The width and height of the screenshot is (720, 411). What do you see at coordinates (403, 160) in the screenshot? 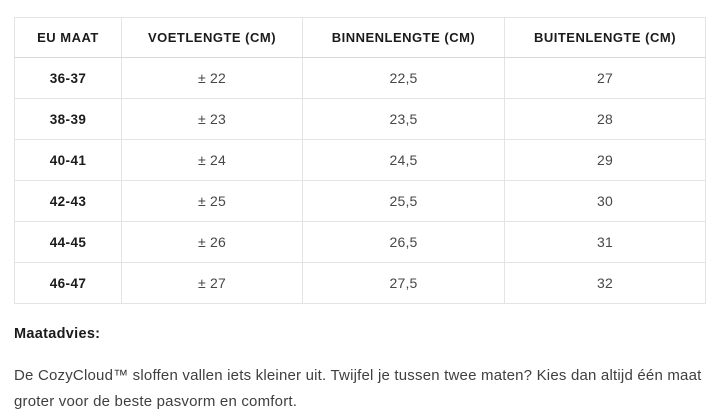
I see `binnenlengte-cell: 24,5` at bounding box center [403, 160].